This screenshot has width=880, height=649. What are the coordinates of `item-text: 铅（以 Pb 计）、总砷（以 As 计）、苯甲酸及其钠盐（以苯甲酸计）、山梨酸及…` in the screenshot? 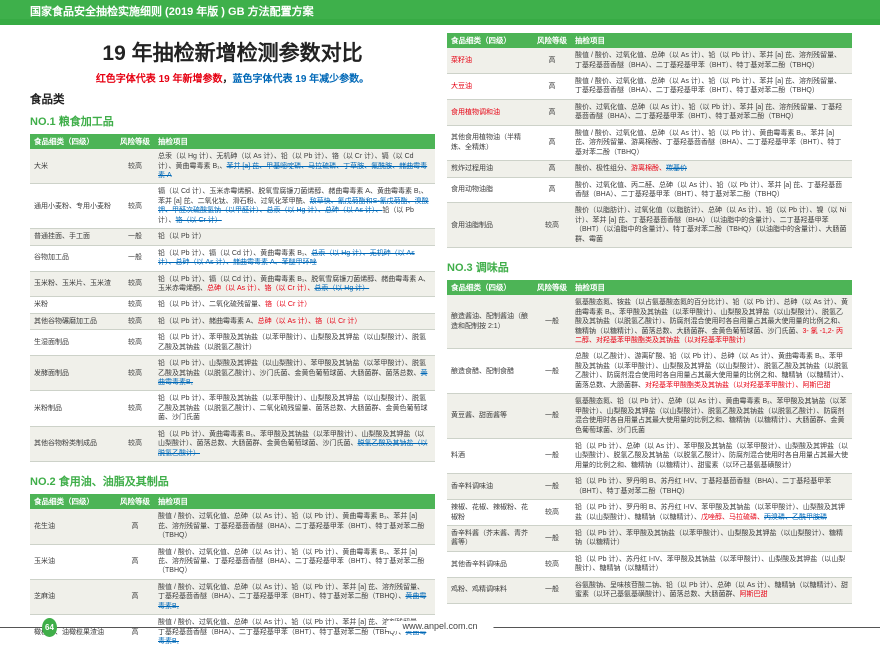 It's located at (712, 455).